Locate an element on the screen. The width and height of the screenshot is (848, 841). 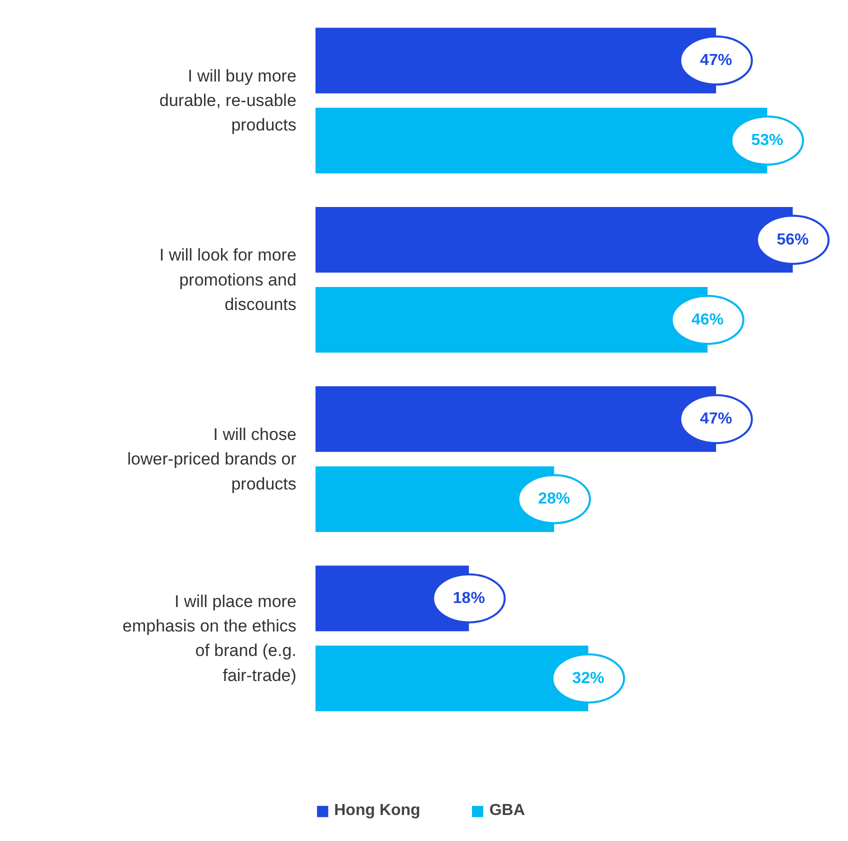
y-tick-label: I will buy more durable, re-usable products is located at coordinates (227, 100).